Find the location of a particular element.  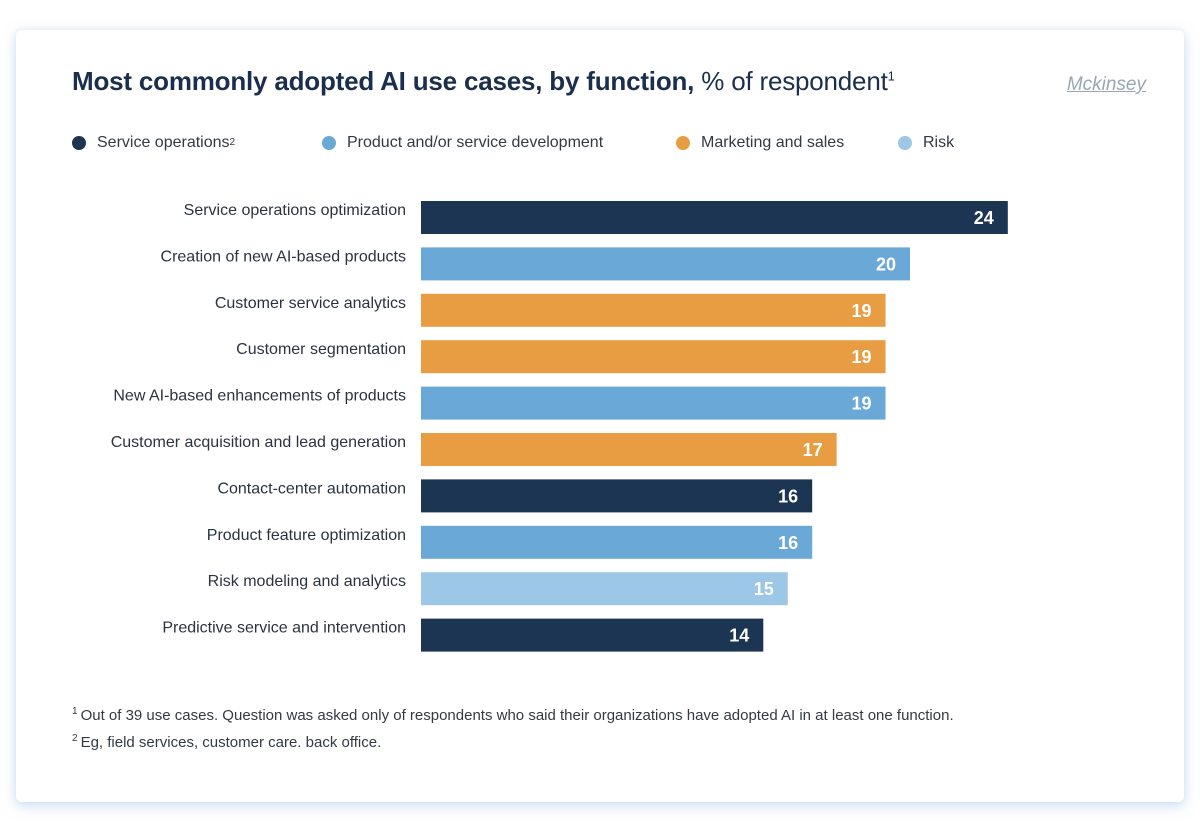

footnote-2-marker: 2 is located at coordinates (75, 738).